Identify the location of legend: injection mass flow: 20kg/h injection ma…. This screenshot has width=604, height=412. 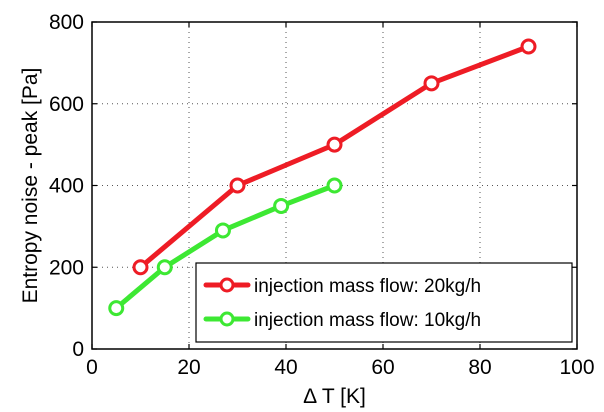
(384, 302).